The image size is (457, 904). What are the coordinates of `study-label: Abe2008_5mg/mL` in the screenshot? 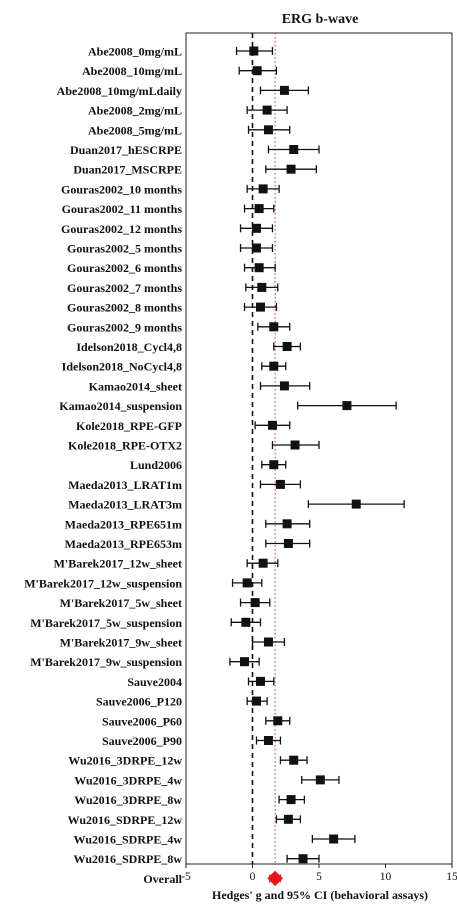 It's located at (135, 130).